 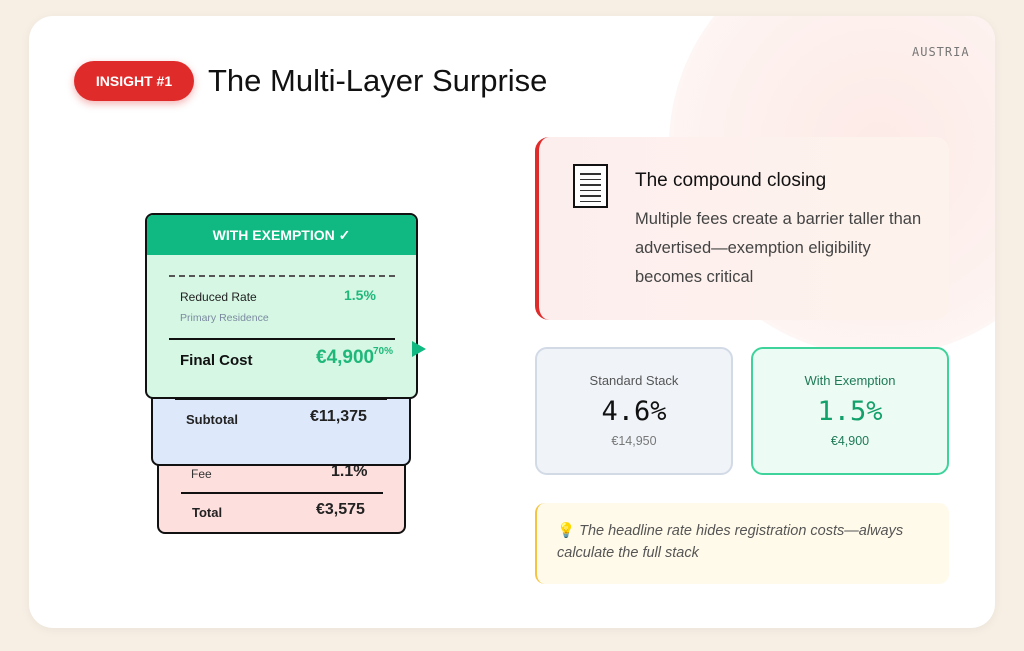 I want to click on subtotal-value: €11,375, so click(x=338, y=416).